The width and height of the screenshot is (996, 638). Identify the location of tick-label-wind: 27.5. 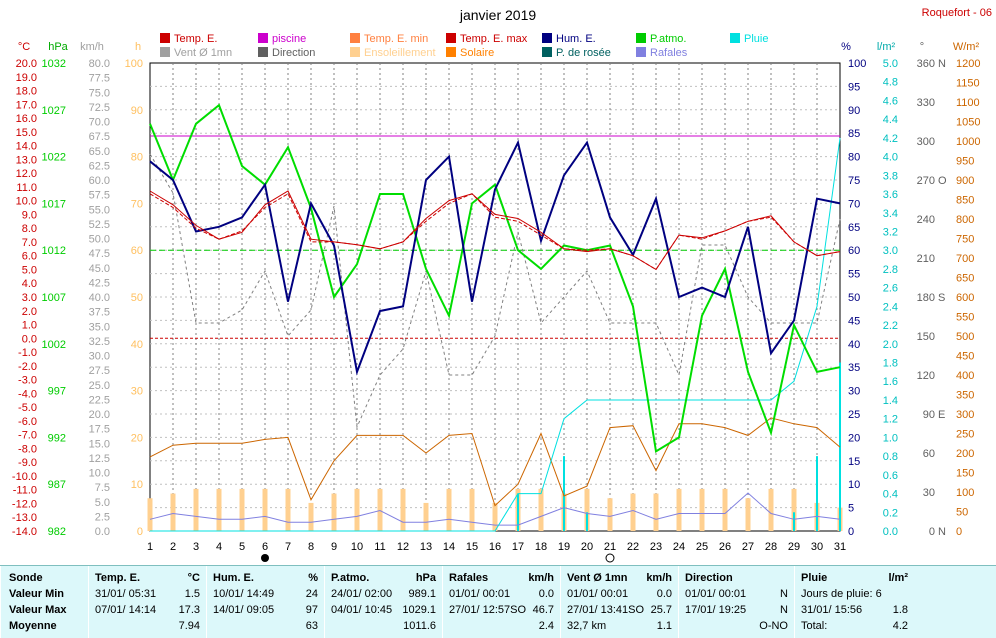
(99, 371).